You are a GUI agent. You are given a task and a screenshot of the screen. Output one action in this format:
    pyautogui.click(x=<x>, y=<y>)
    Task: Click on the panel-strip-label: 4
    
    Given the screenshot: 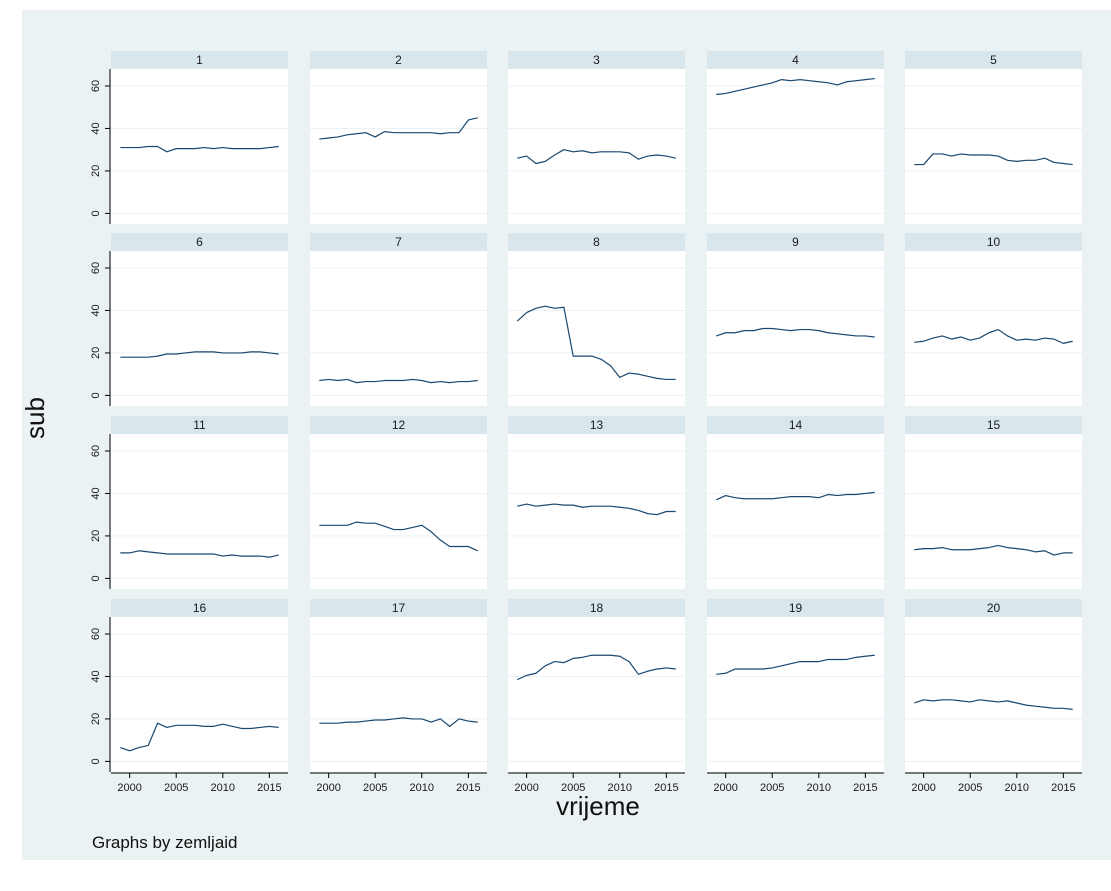 What is the action you would take?
    pyautogui.click(x=795, y=60)
    